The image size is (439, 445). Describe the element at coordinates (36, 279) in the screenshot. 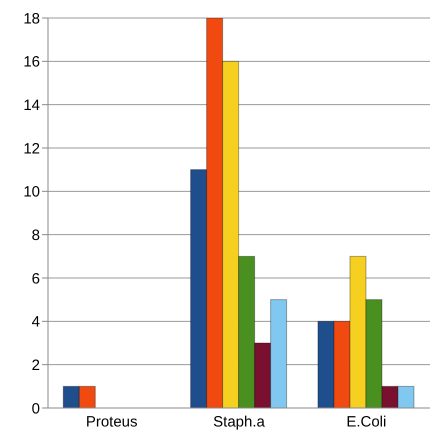

I see `y-tick-label: 6` at that location.